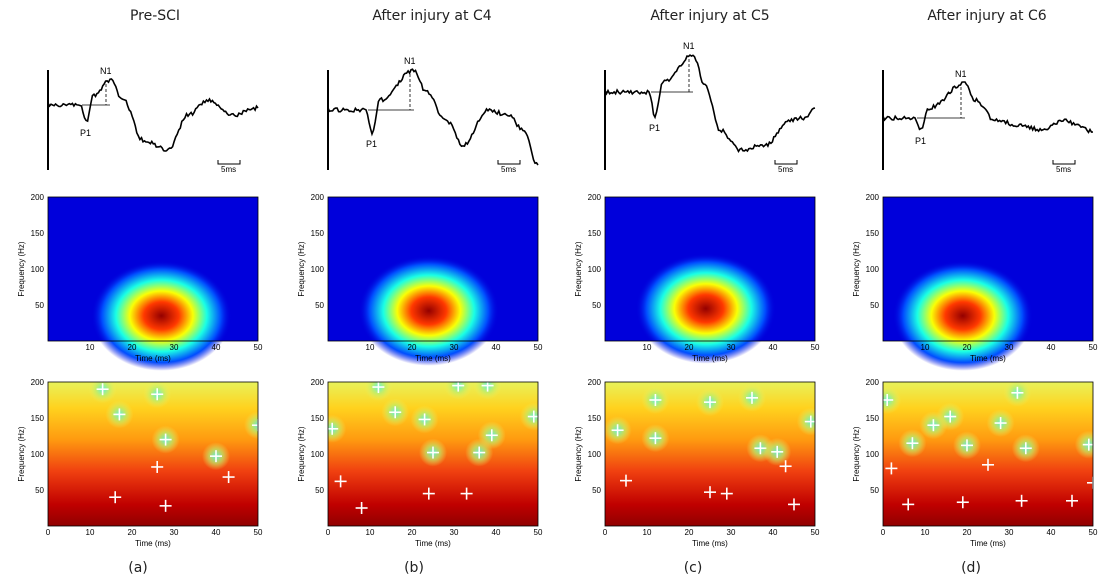 The height and width of the screenshot is (581, 1099). What do you see at coordinates (155, 16) in the screenshot?
I see `panel-title: Pre-SCI` at bounding box center [155, 16].